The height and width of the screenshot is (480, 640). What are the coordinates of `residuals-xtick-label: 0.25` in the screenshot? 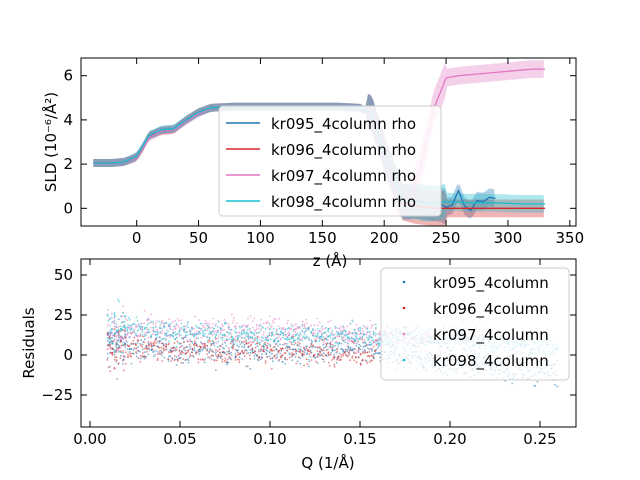 It's located at (539, 439).